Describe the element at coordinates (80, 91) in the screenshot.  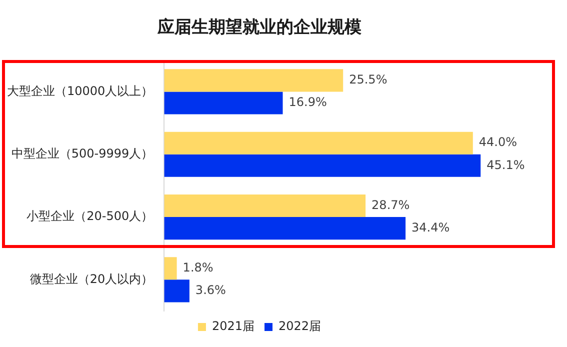
I see `y-tick-label: 大型企业（10000人以上）` at that location.